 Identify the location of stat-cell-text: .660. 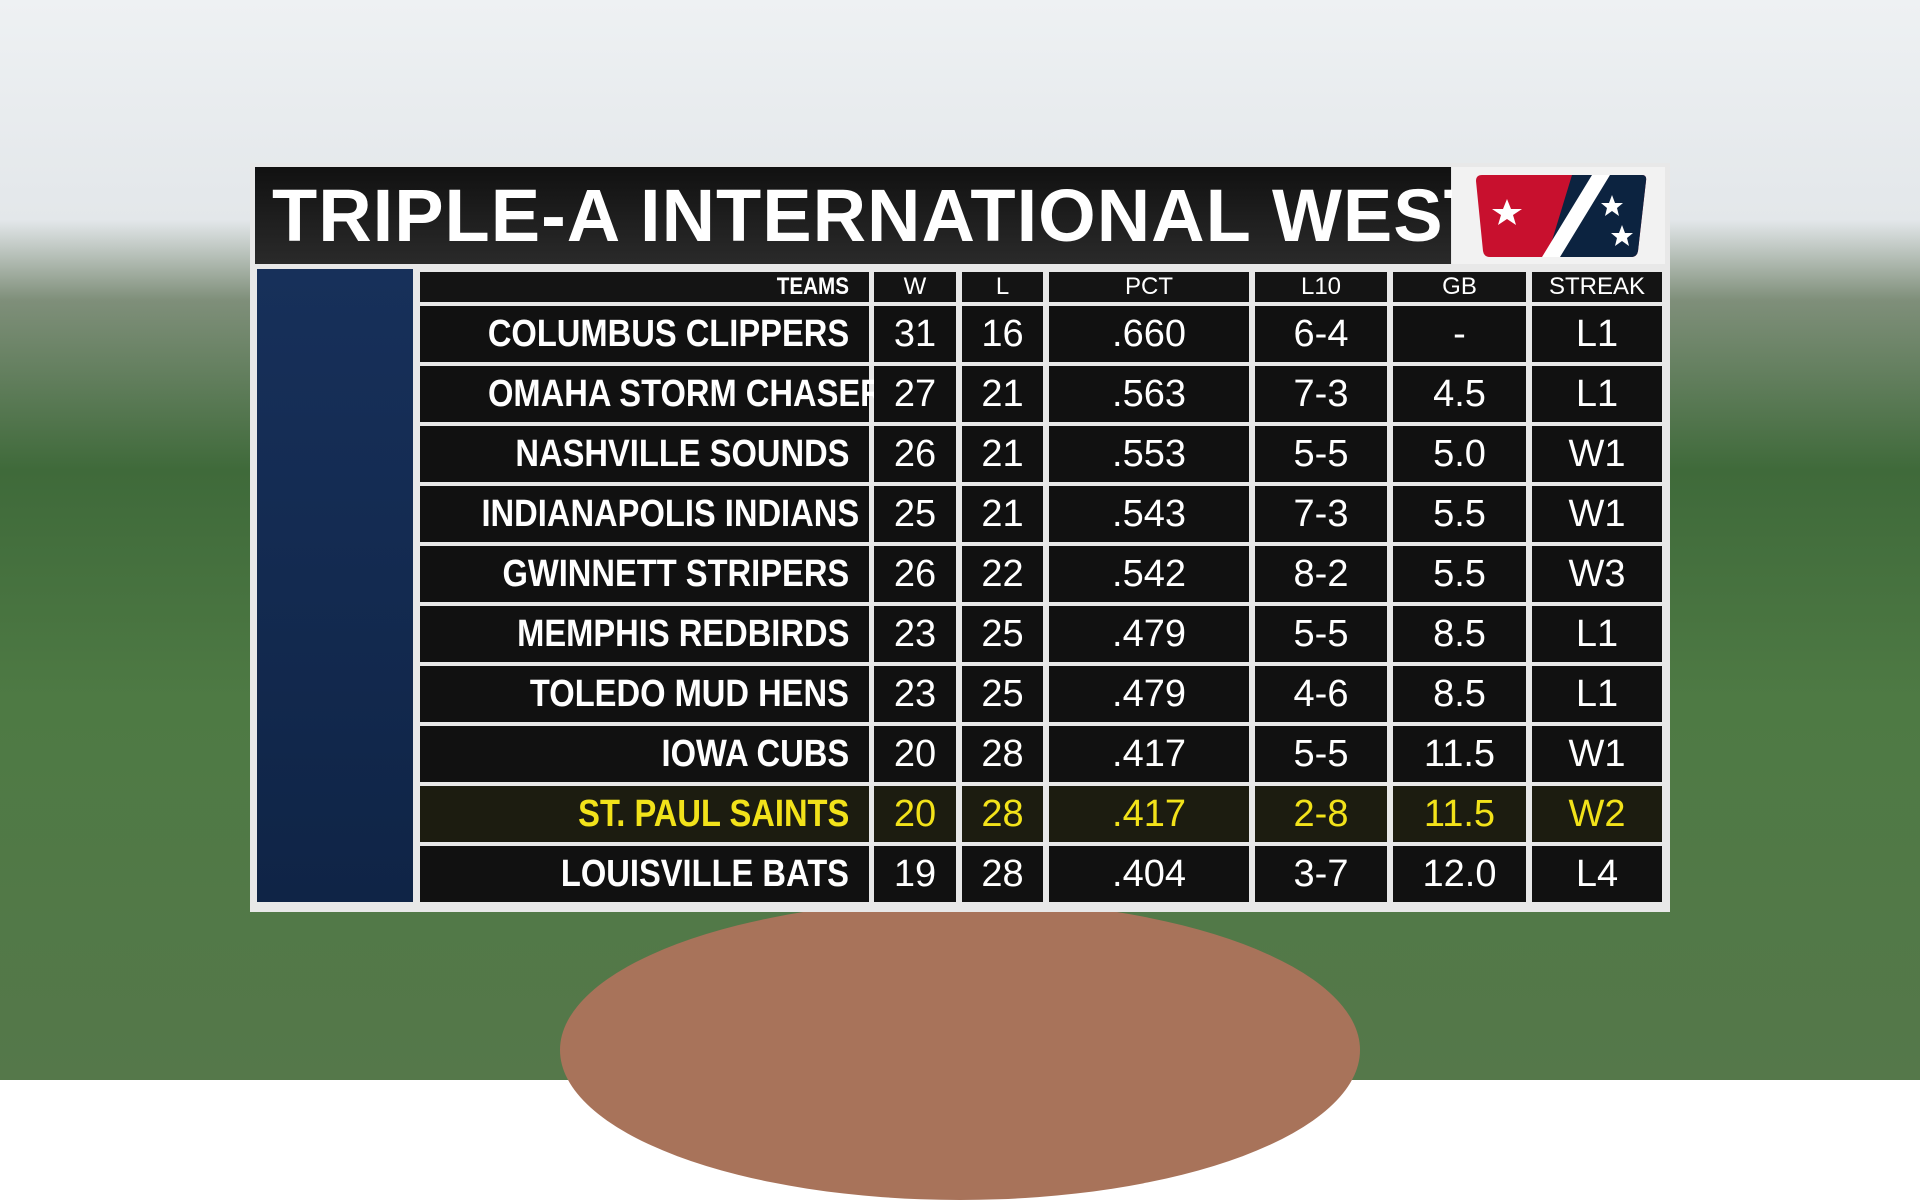
(1149, 334).